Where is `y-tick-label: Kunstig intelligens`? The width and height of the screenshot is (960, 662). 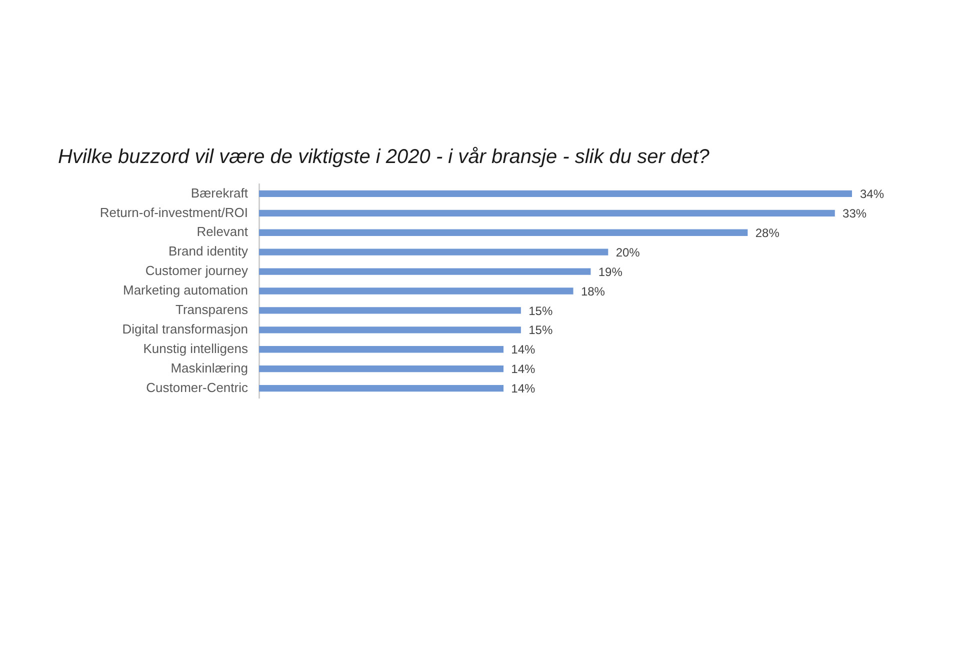
y-tick-label: Kunstig intelligens is located at coordinates (195, 348).